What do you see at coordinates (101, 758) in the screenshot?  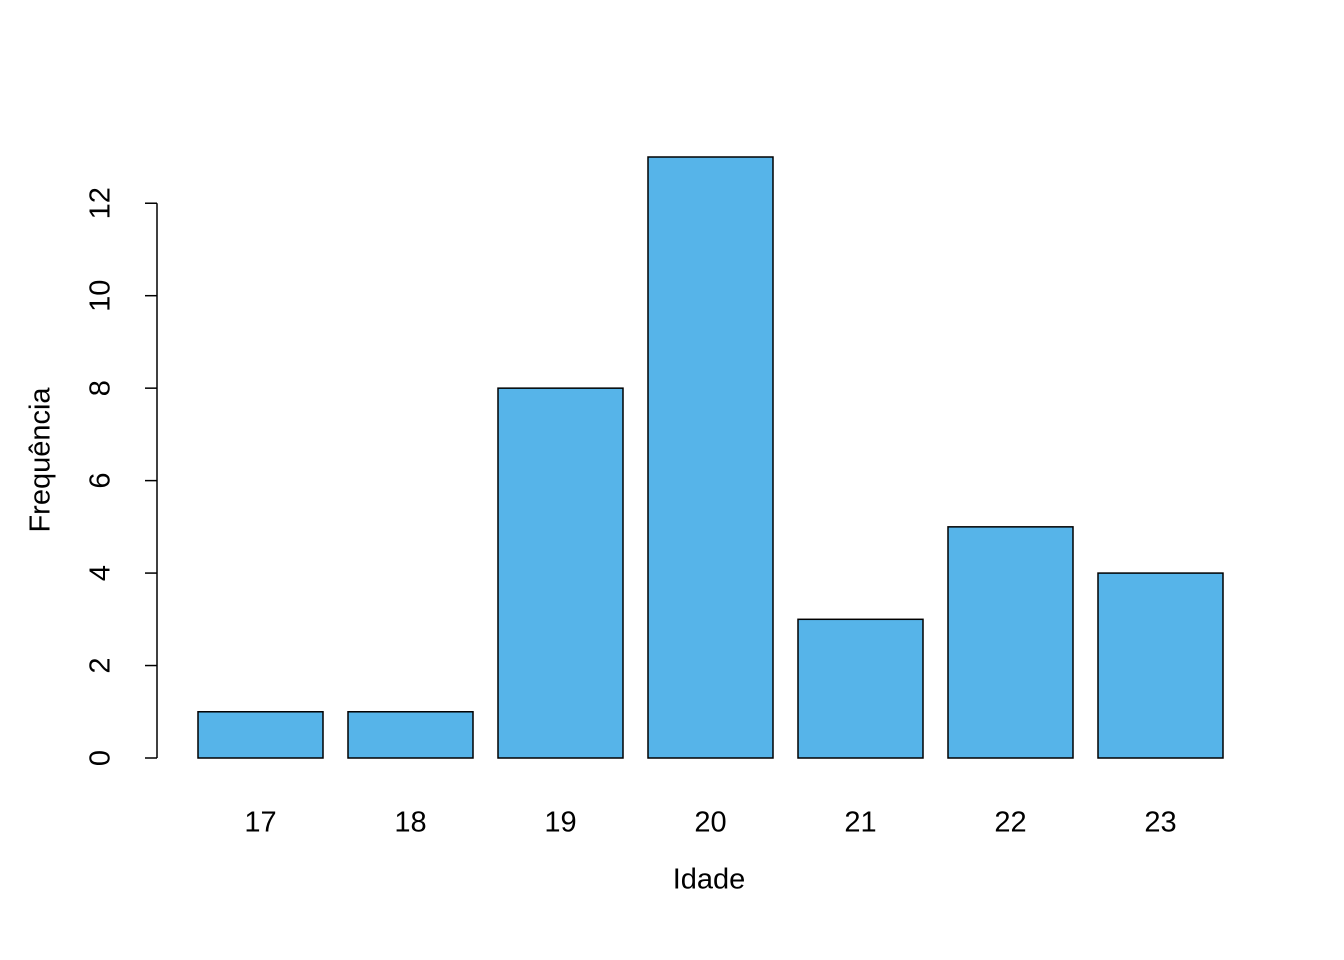 I see `y-tick-label: 0` at bounding box center [101, 758].